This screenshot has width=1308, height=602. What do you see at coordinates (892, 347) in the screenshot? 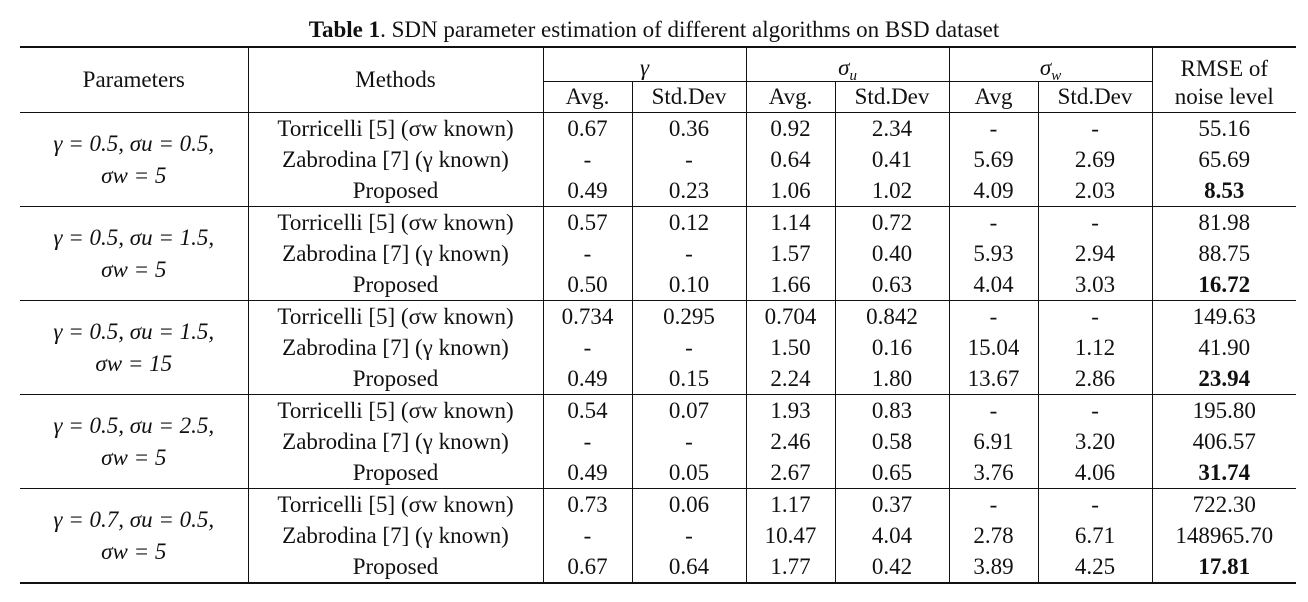
I see `sigma-u-std-cell: 0.16` at bounding box center [892, 347].